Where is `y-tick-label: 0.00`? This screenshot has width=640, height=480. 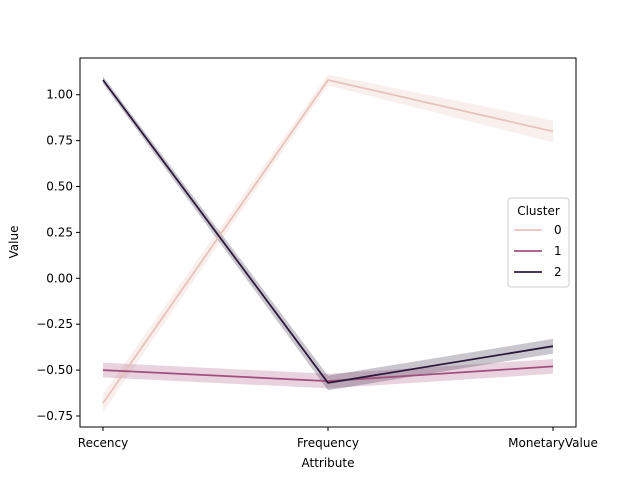
y-tick-label: 0.00 is located at coordinates (59, 278).